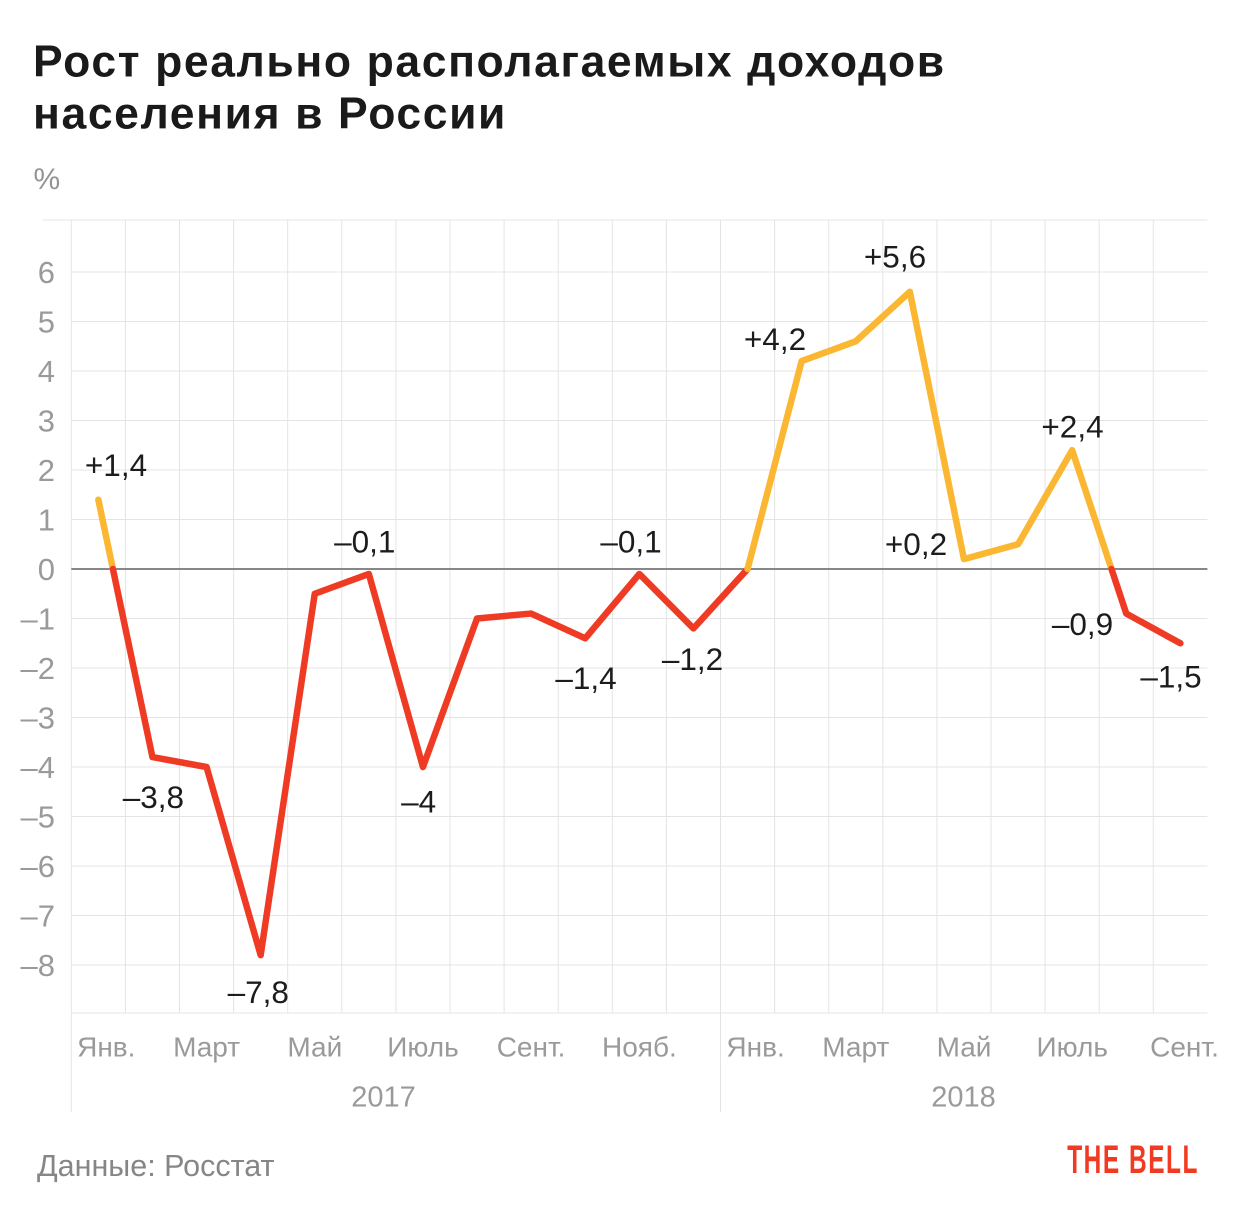  I want to click on svg-text: +4,2, so click(775, 339).